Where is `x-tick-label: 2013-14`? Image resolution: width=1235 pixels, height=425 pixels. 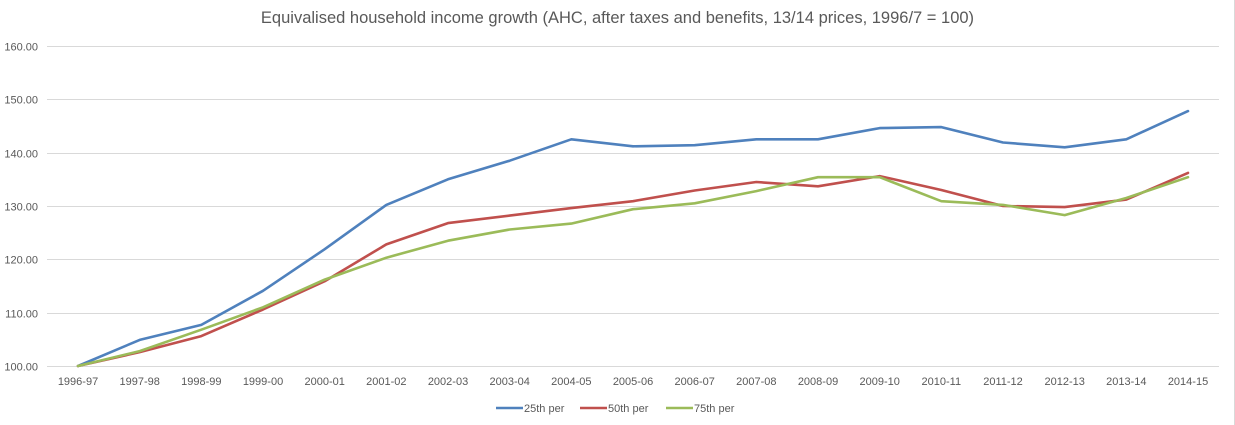
x-tick-label: 2013-14 is located at coordinates (1126, 382).